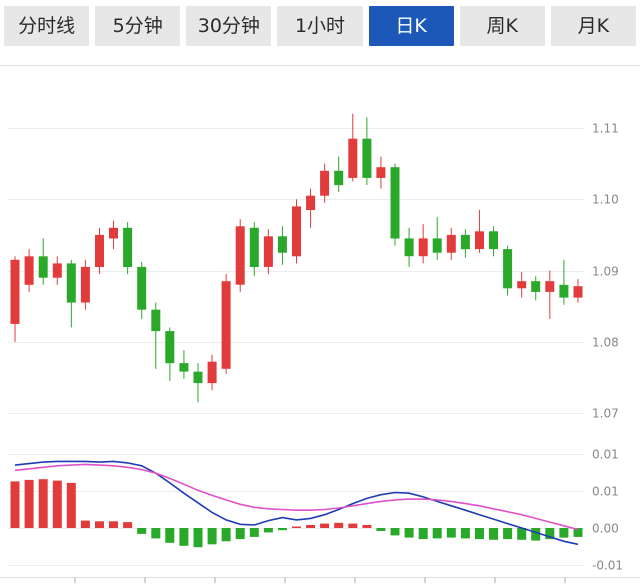 The height and width of the screenshot is (585, 640). What do you see at coordinates (47, 26) in the screenshot?
I see `tab-time-share: 分时线` at bounding box center [47, 26].